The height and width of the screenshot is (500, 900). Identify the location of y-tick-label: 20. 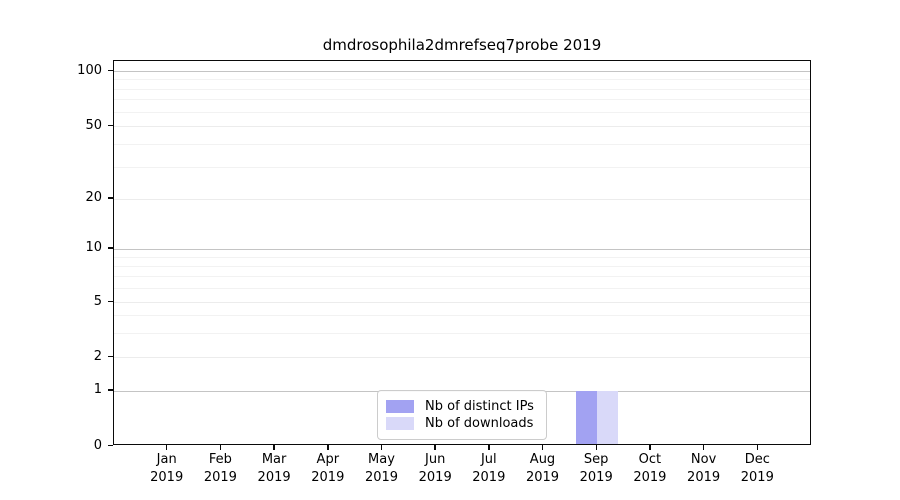
(93, 198).